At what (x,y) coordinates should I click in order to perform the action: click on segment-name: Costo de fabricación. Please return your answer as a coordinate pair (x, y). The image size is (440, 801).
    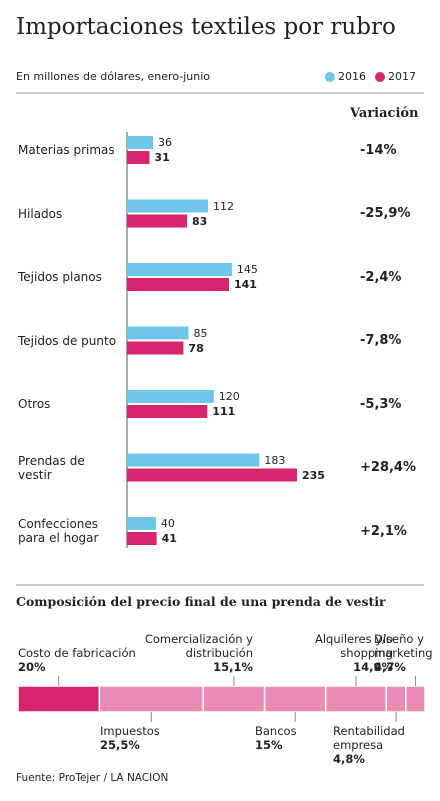
    Looking at the image, I should click on (77, 653).